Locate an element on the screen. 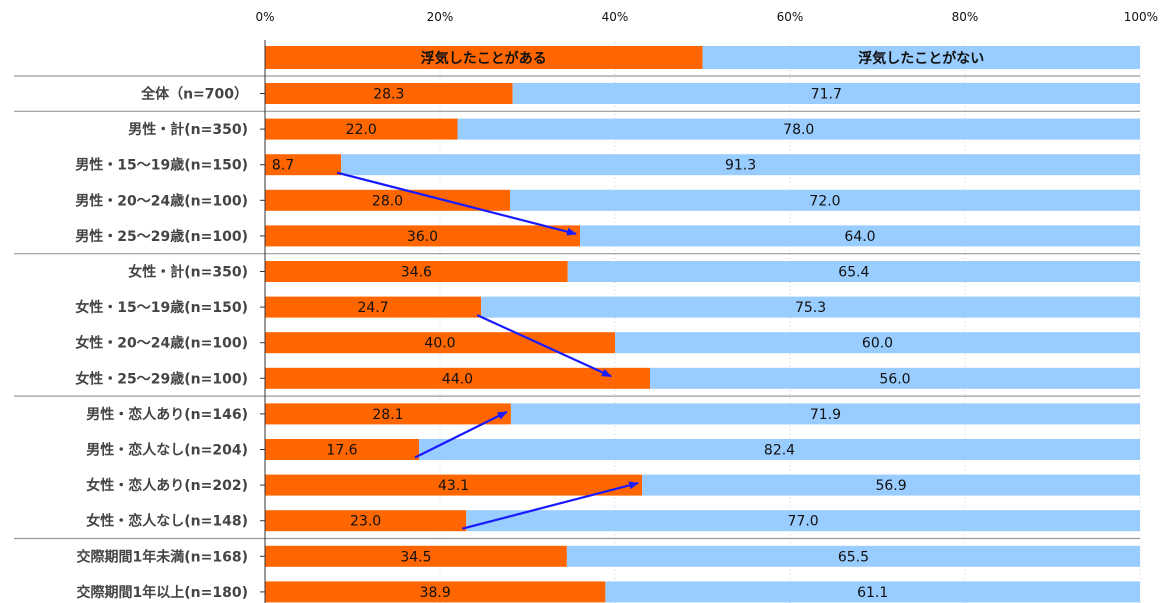 This screenshot has width=1165, height=603. x-tick-label: 60% is located at coordinates (790, 17).